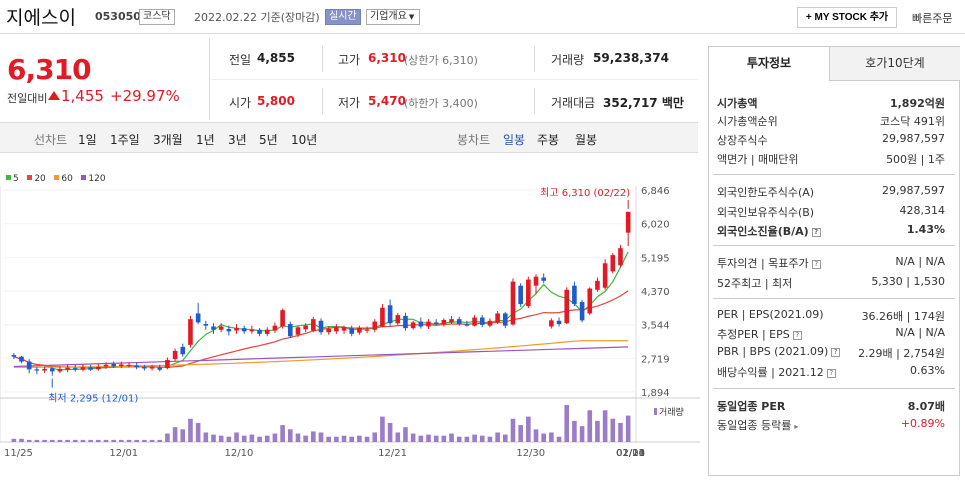  Describe the element at coordinates (145, 96) in the screenshot. I see `change-percent: +29.97%` at that location.